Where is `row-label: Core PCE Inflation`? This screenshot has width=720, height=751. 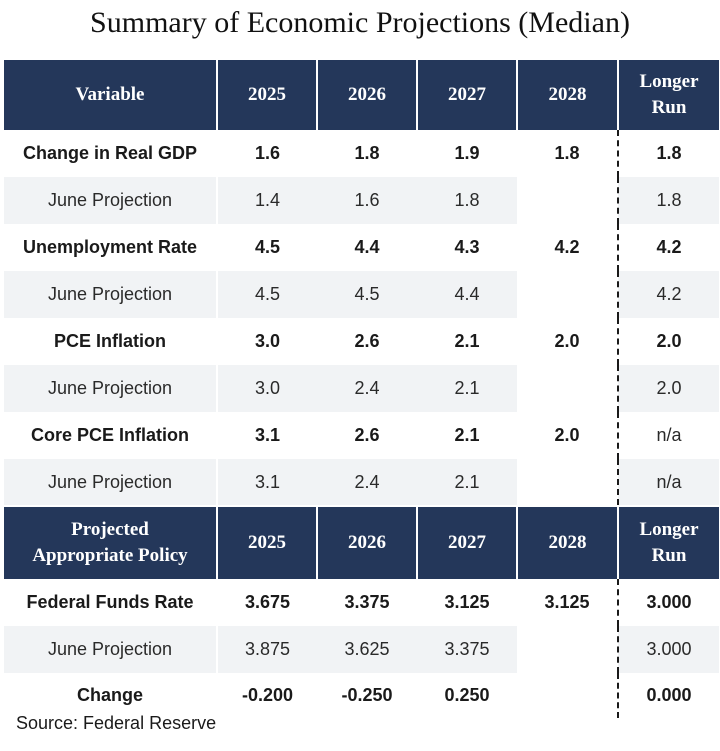
row-label: Core PCE Inflation is located at coordinates (111, 435).